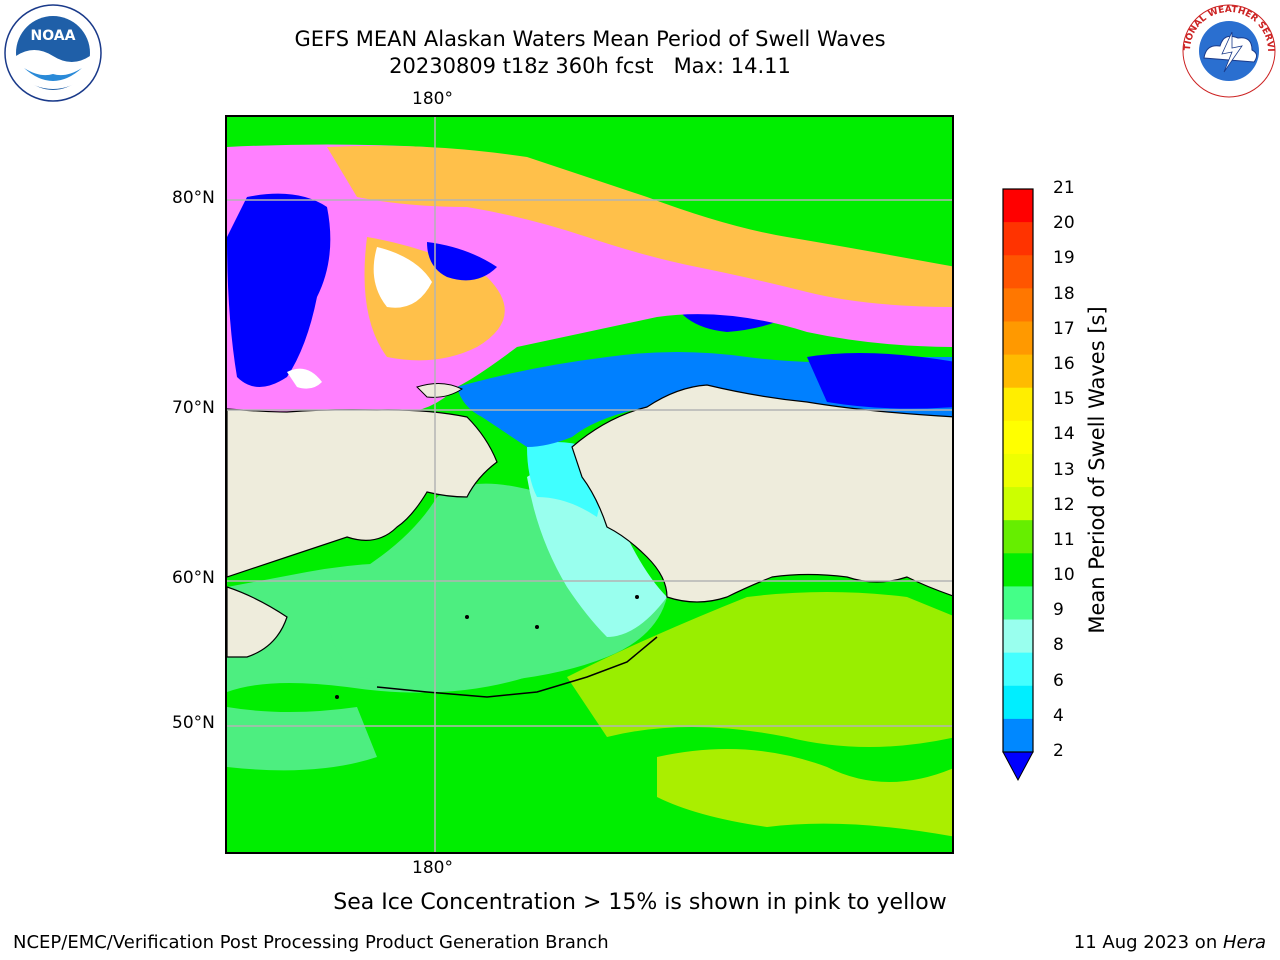 This screenshot has width=1280, height=960. I want to click on noaa-logo: NOAA, so click(53, 53).